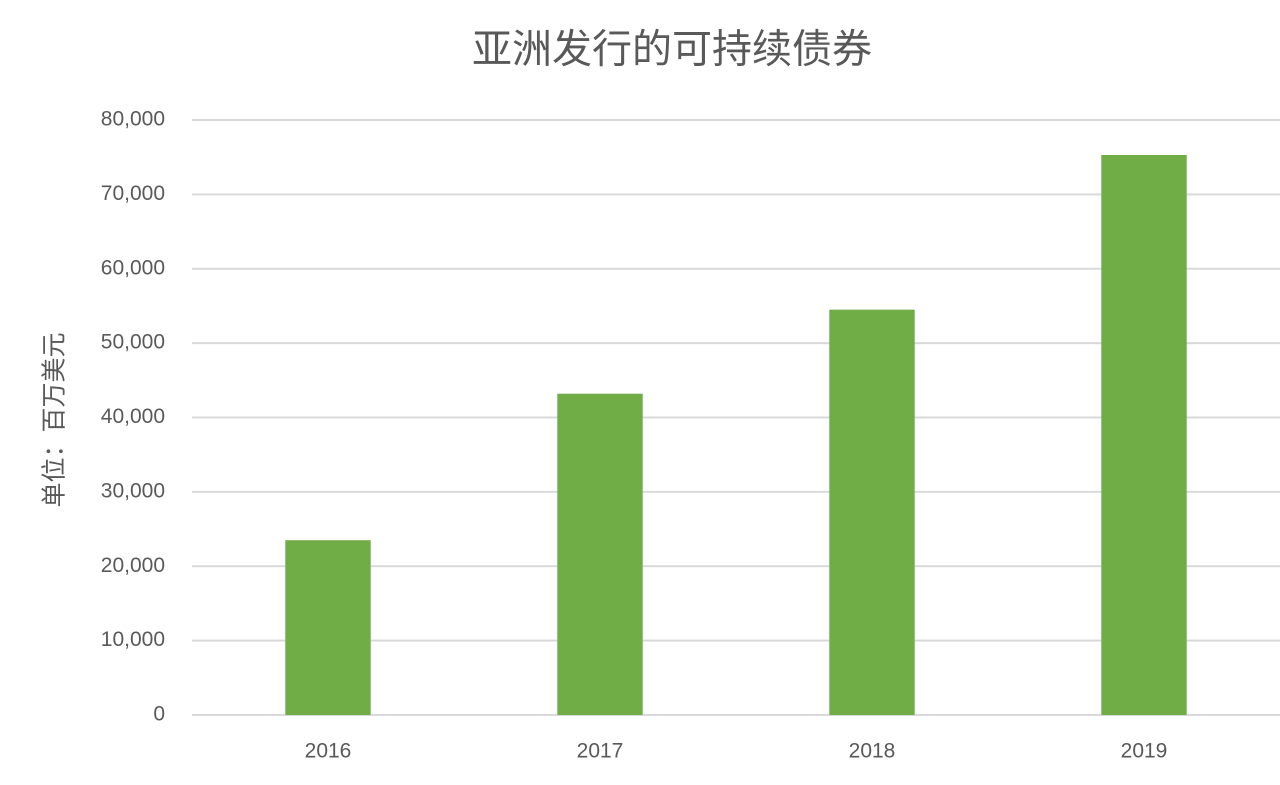 This screenshot has width=1280, height=785. I want to click on x-tick-label: 2018, so click(872, 751).